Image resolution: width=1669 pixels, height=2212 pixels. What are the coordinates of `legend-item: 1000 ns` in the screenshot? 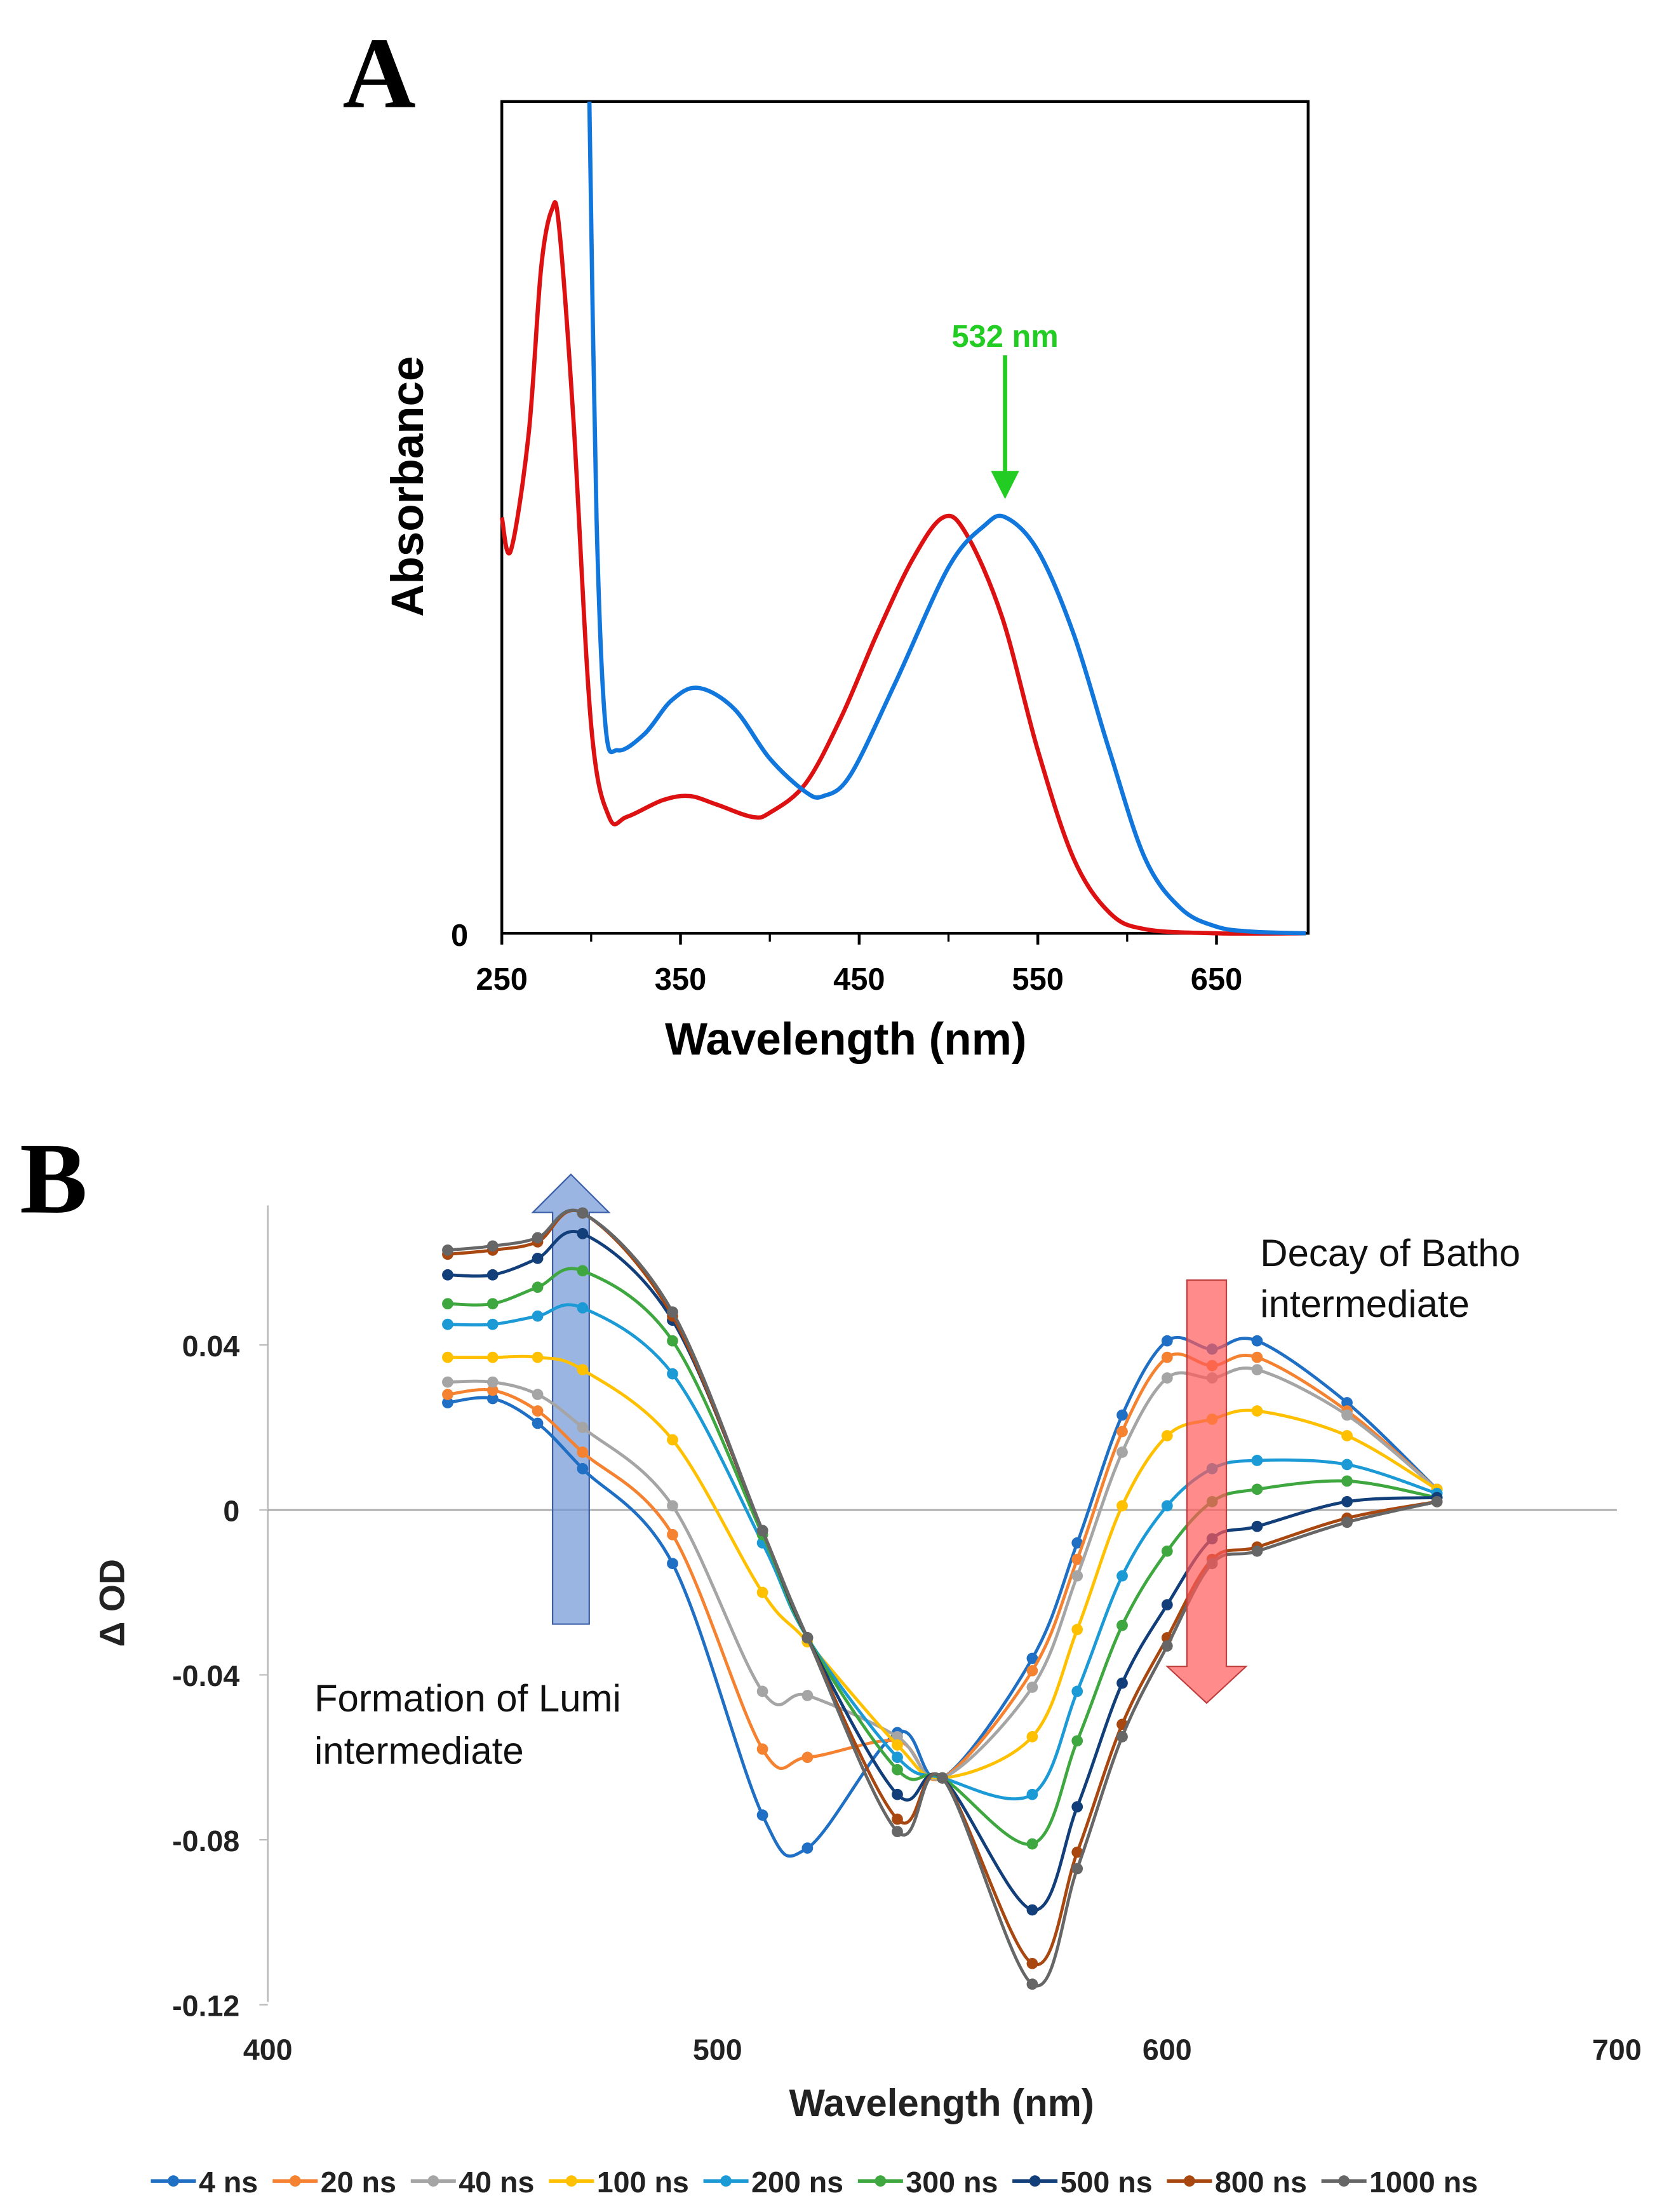 It's located at (1400, 2182).